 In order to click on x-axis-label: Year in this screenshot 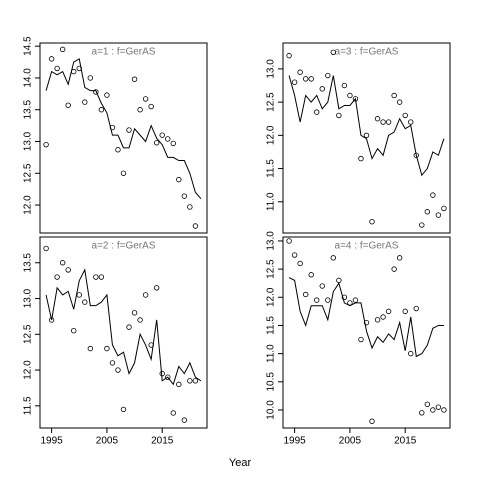, I will do `click(240, 463)`.